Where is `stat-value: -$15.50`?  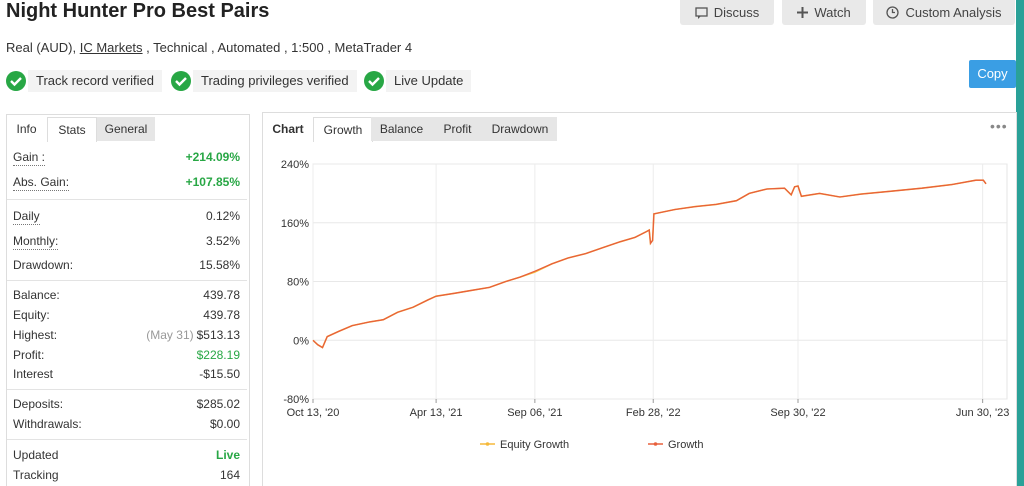
stat-value: -$15.50 is located at coordinates (219, 374).